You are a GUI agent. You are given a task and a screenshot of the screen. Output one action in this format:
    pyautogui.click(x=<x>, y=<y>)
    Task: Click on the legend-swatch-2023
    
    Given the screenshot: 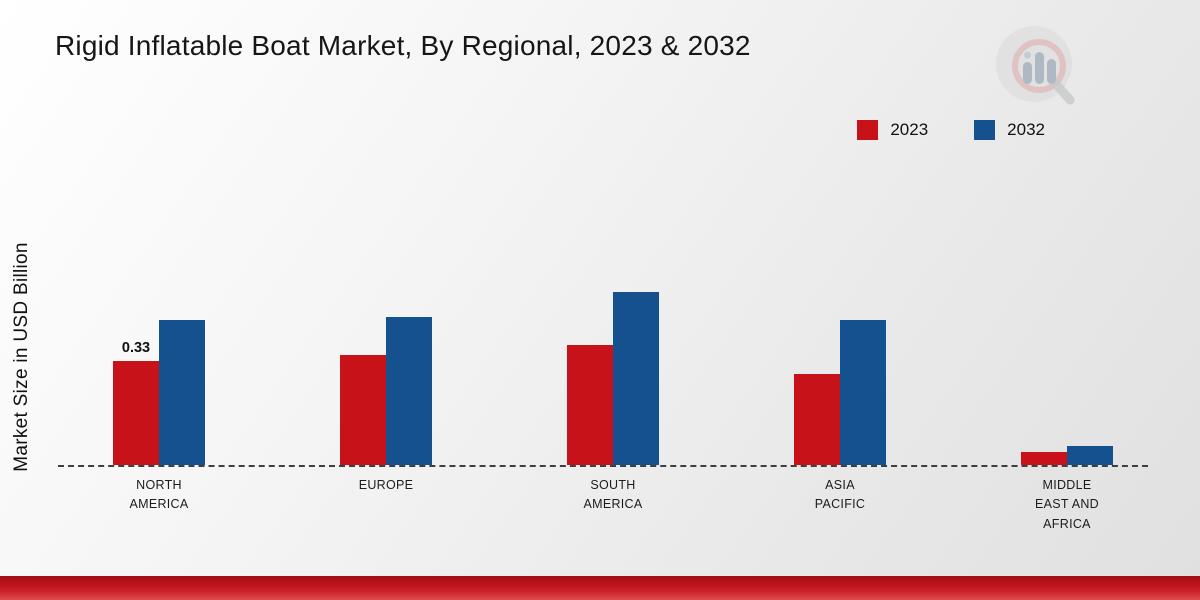 What is the action you would take?
    pyautogui.click(x=868, y=130)
    